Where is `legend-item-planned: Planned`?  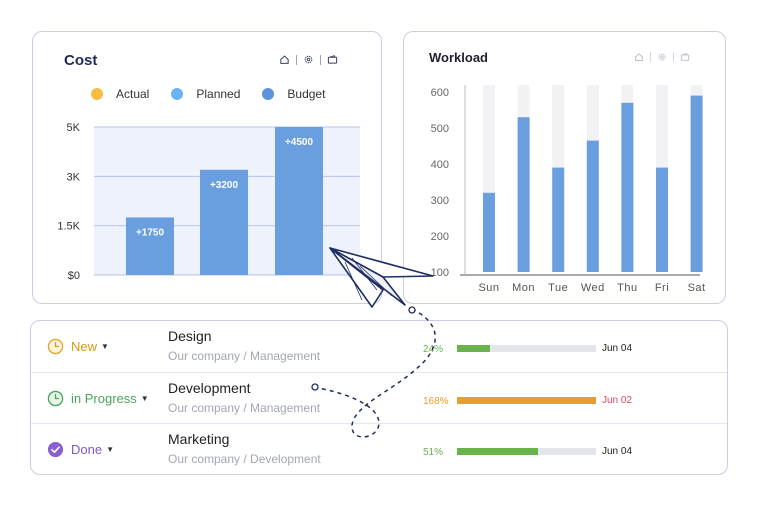 legend-item-planned: Planned is located at coordinates (205, 94).